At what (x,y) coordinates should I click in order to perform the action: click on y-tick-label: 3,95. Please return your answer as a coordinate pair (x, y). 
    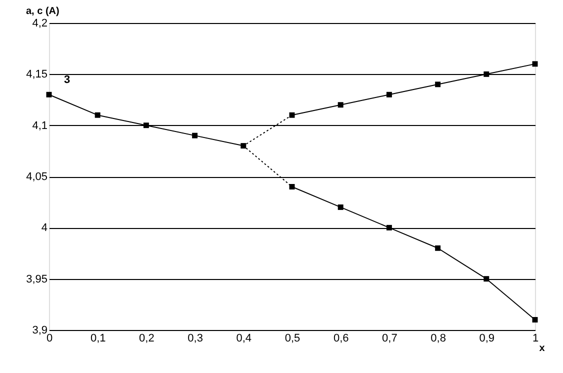
    Looking at the image, I should click on (37, 279).